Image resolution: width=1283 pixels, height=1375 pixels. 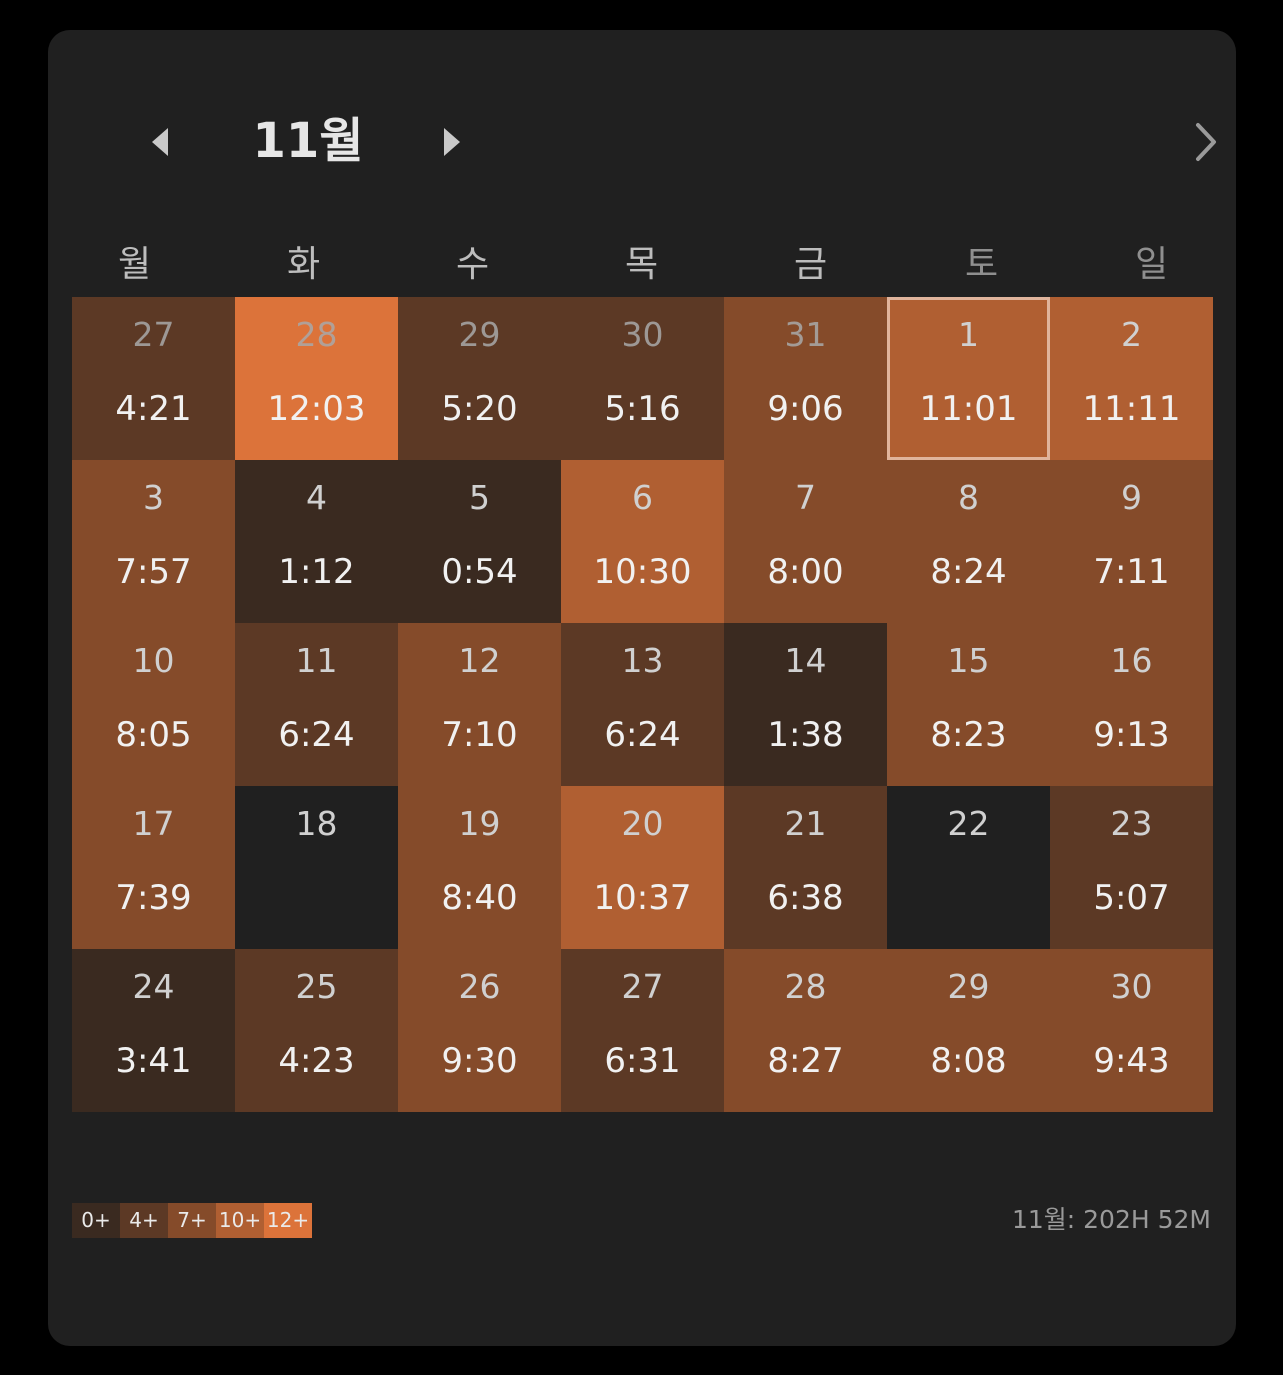 What do you see at coordinates (134, 264) in the screenshot?
I see `weekday-mon: 월` at bounding box center [134, 264].